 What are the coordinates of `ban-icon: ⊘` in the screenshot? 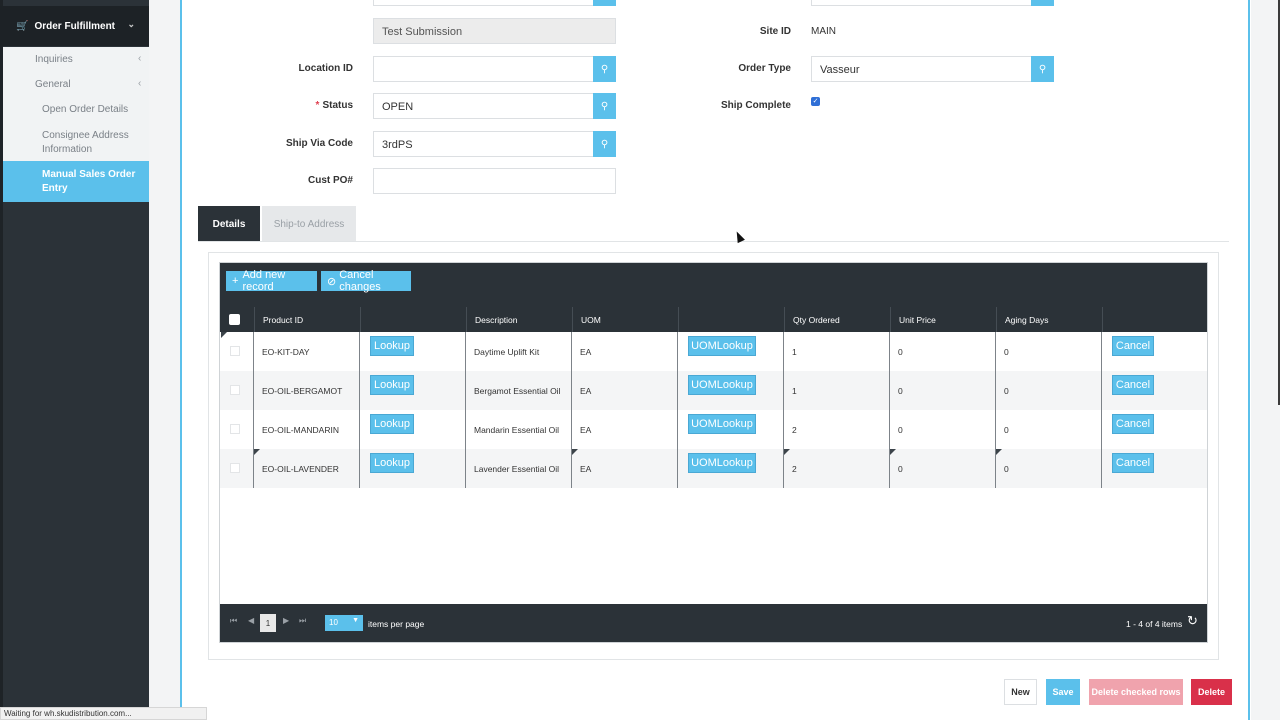 It's located at (332, 281).